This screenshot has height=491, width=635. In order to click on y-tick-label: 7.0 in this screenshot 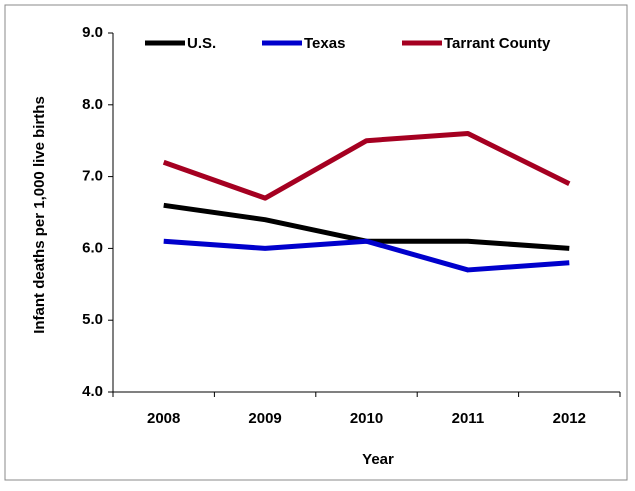, I will do `click(92, 176)`.